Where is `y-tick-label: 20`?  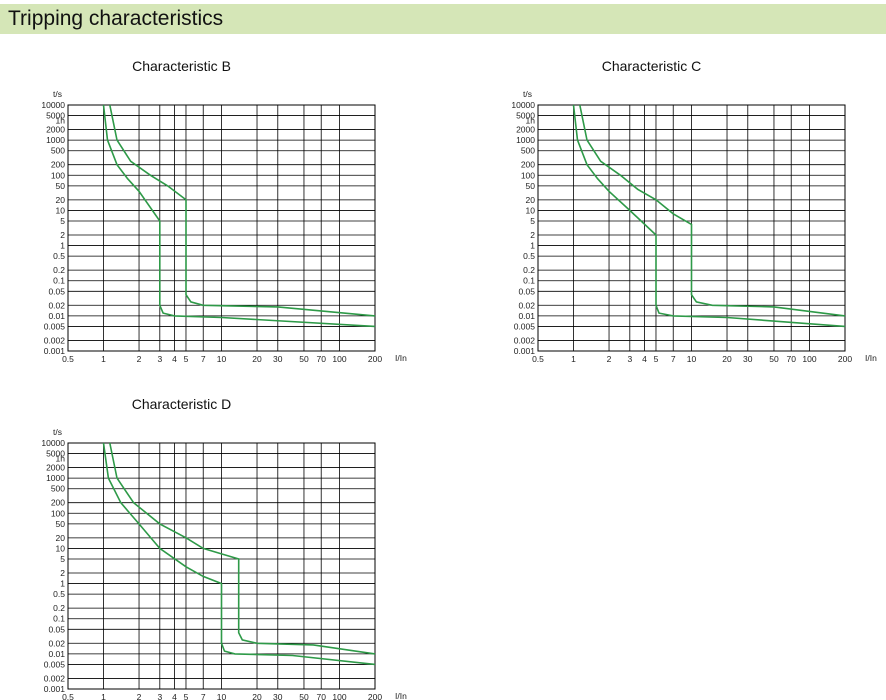 y-tick-label: 20 is located at coordinates (61, 200).